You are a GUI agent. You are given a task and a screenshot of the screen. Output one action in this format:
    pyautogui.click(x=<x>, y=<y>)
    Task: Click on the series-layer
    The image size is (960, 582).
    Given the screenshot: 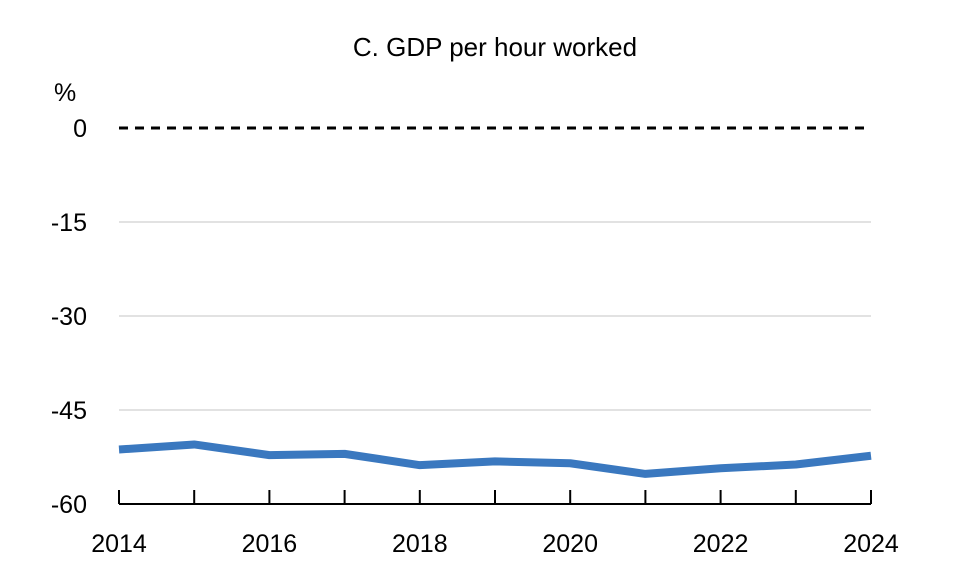 What is the action you would take?
    pyautogui.click(x=495, y=459)
    